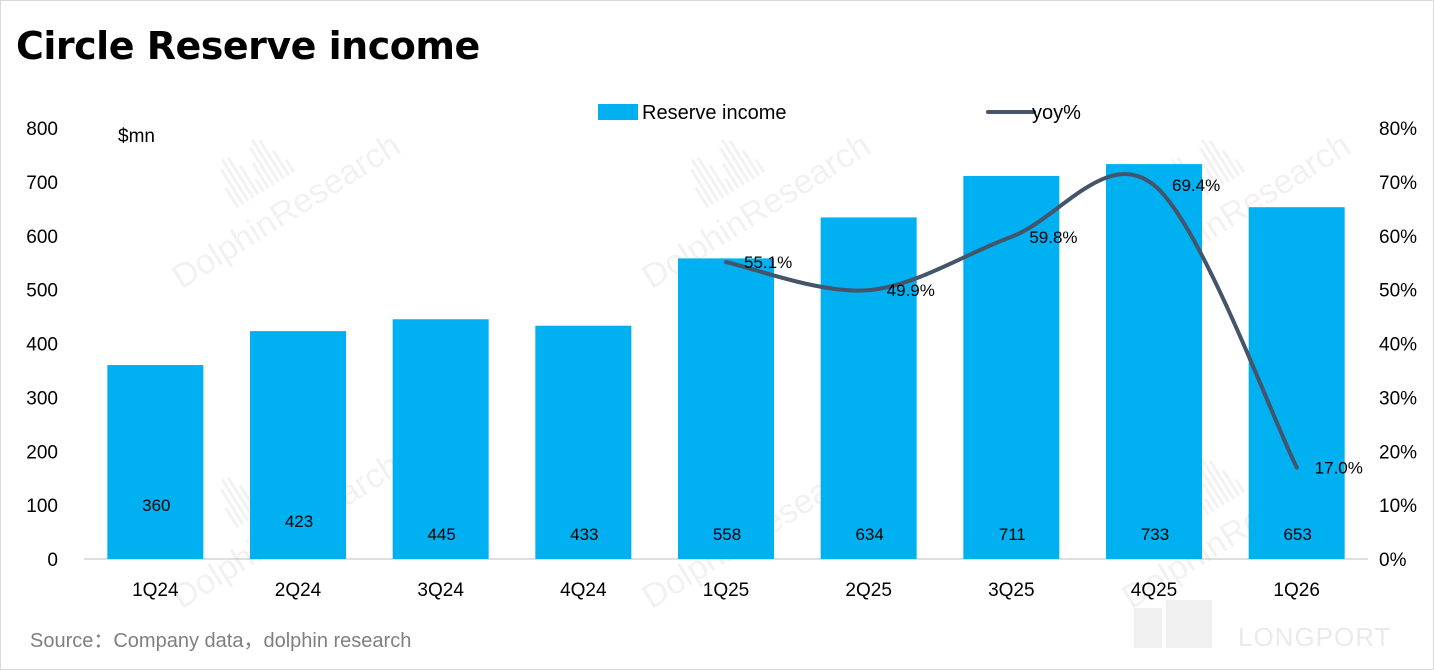  I want to click on y-tick-label-left: 300, so click(42, 398).